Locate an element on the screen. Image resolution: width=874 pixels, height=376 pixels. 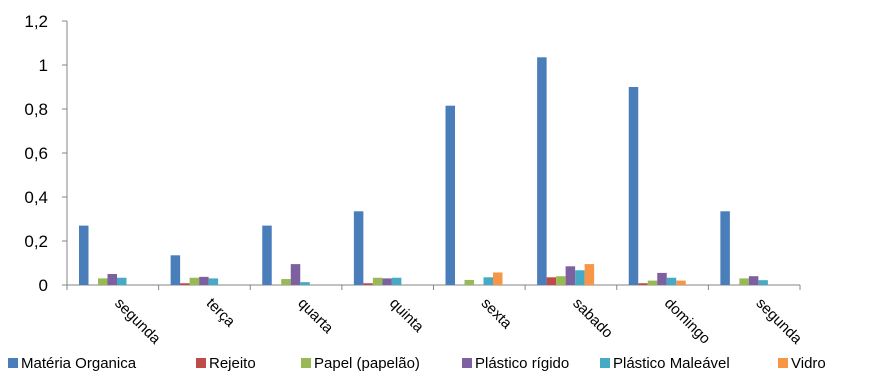
y-tick-label: 0,2 is located at coordinates (36, 241).